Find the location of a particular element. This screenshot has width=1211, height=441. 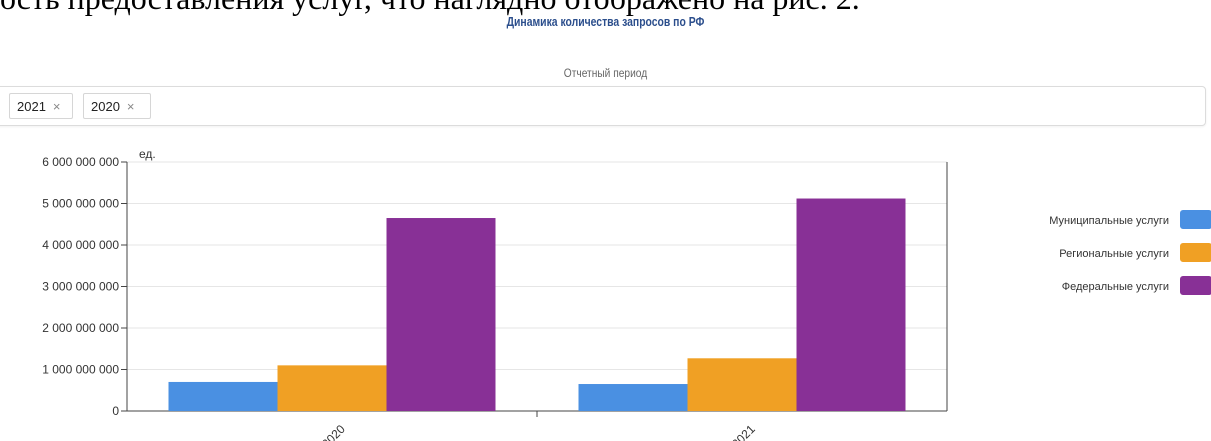

filter-chip-2020: 2020 × is located at coordinates (117, 106).